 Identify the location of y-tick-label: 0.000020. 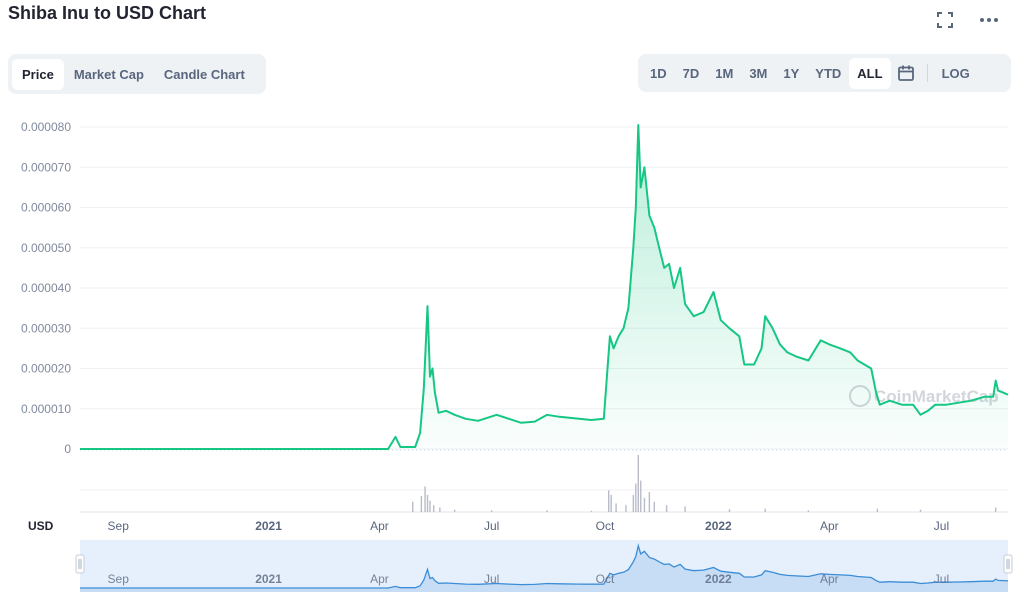
(46, 369).